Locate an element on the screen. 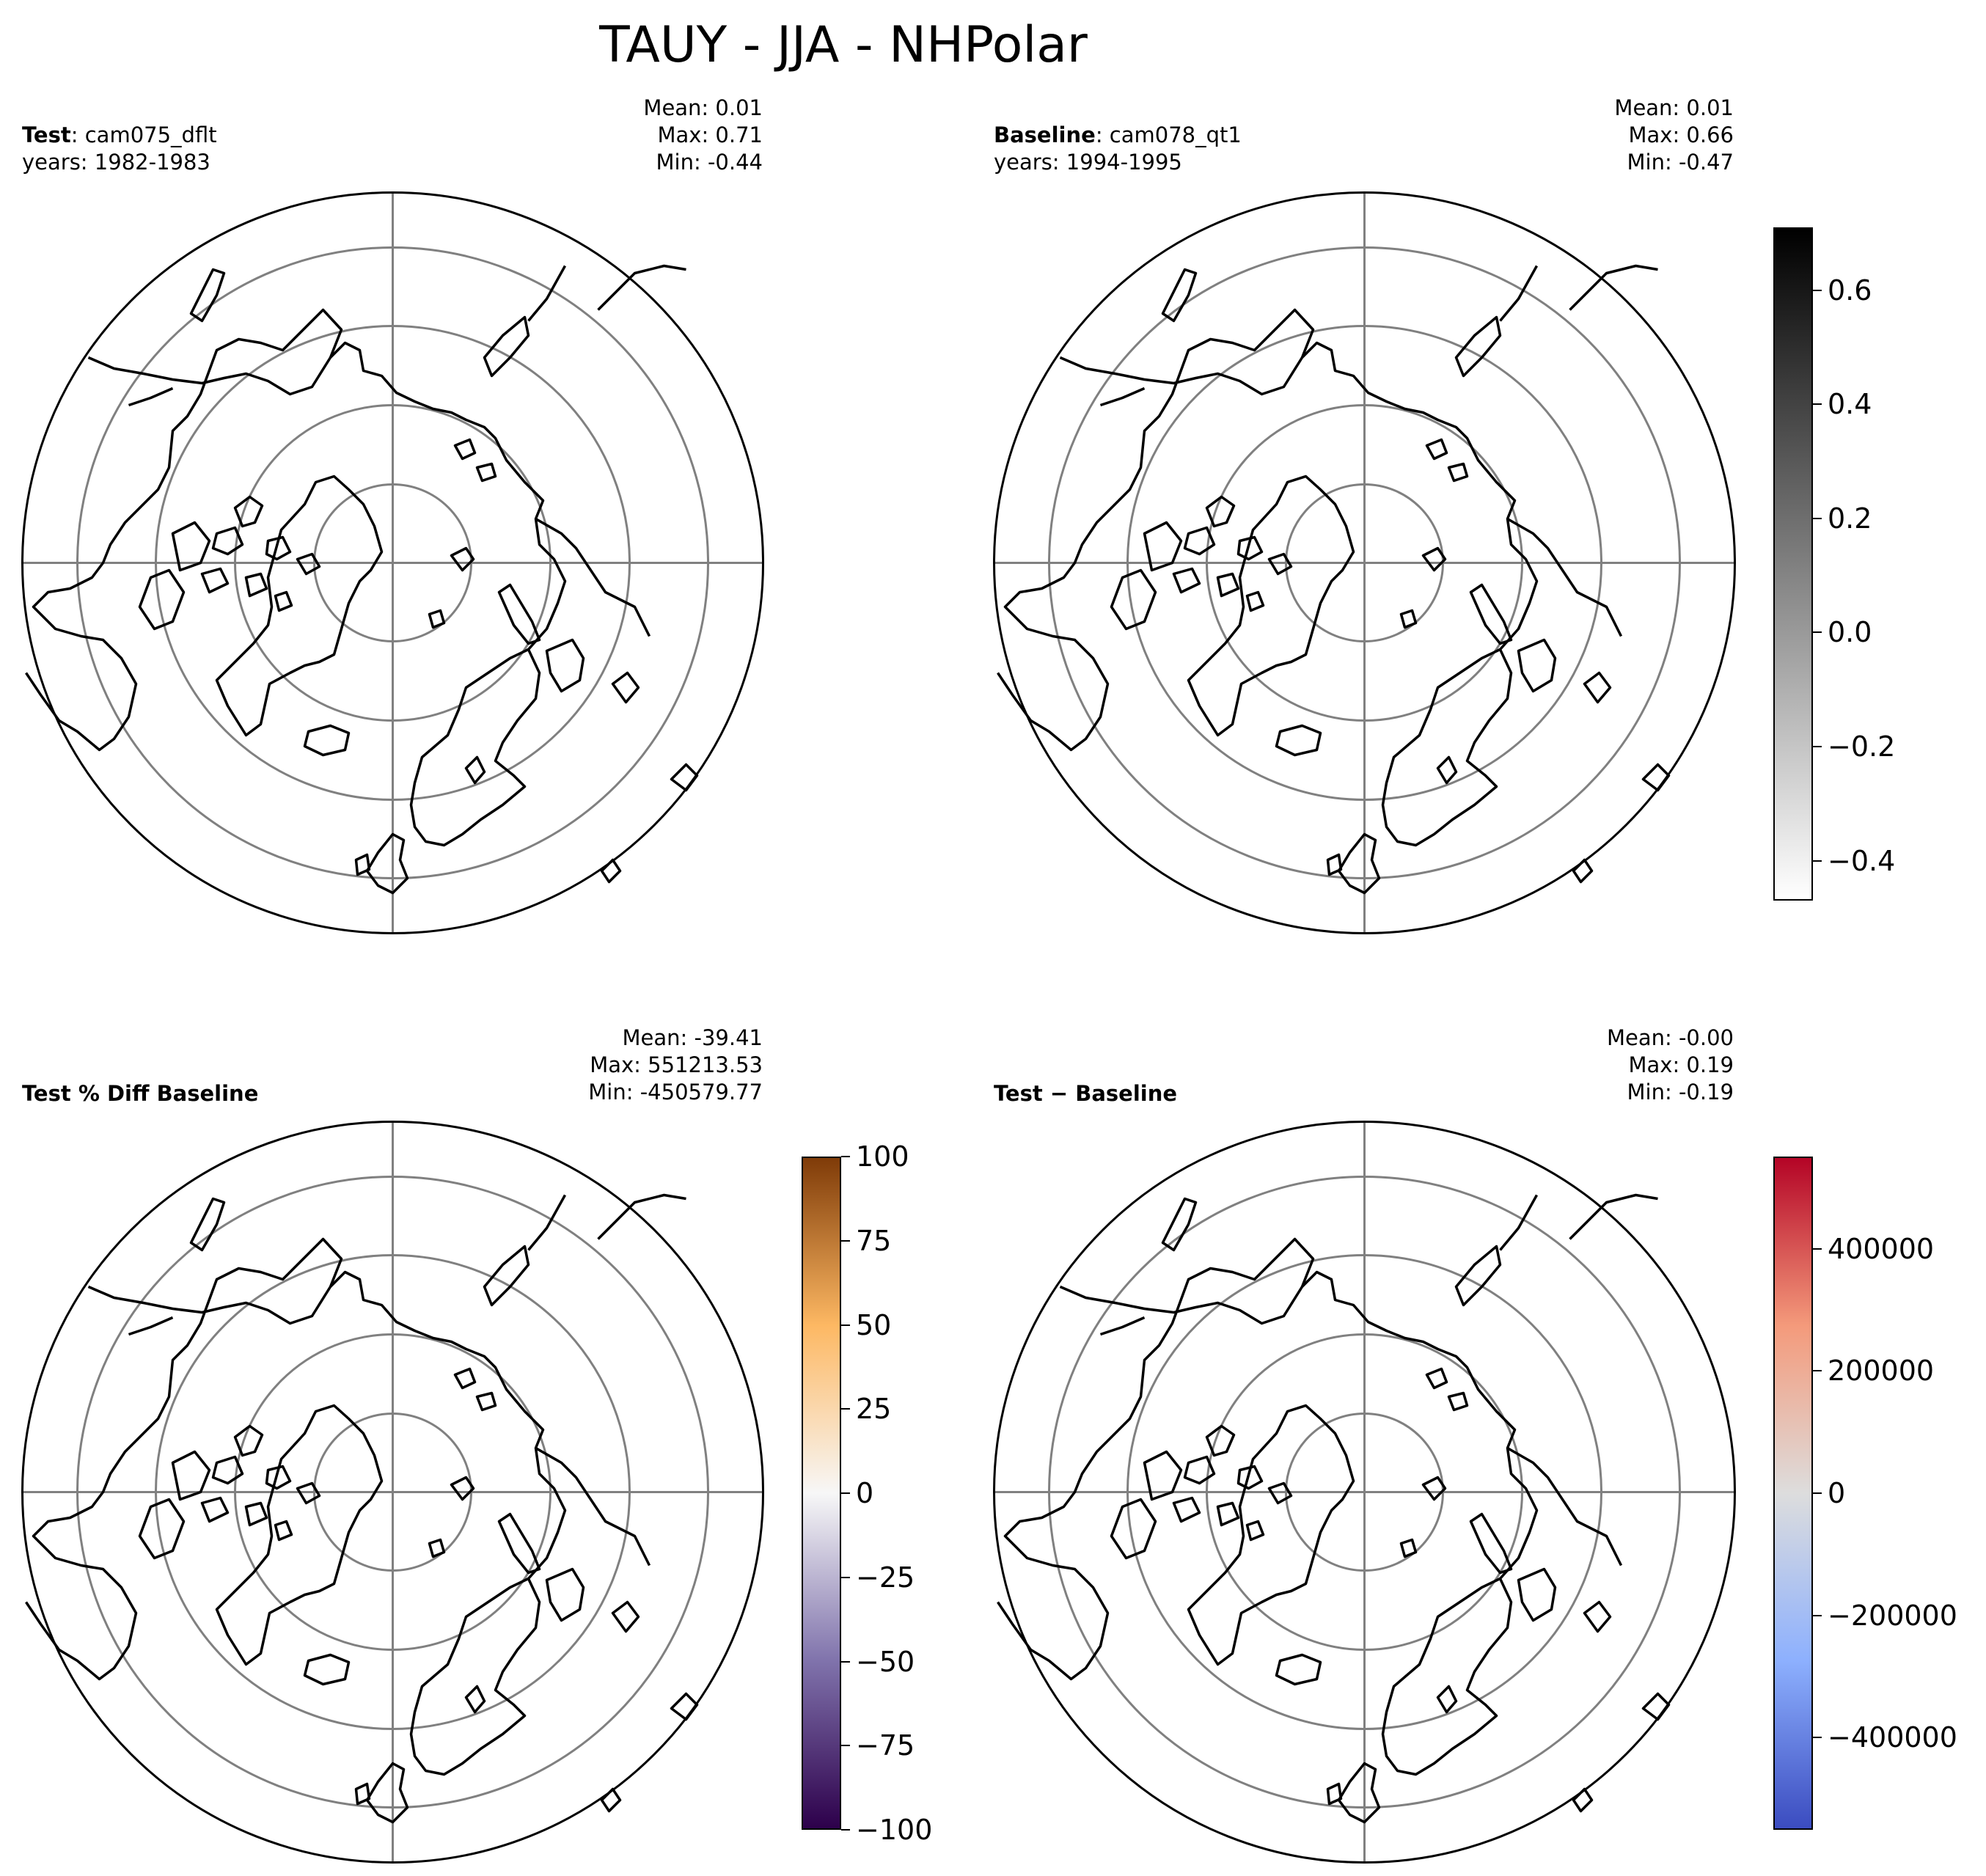 The height and width of the screenshot is (1876, 1986). cbar-pctdiff-tick-label-1: 75 is located at coordinates (874, 1240).